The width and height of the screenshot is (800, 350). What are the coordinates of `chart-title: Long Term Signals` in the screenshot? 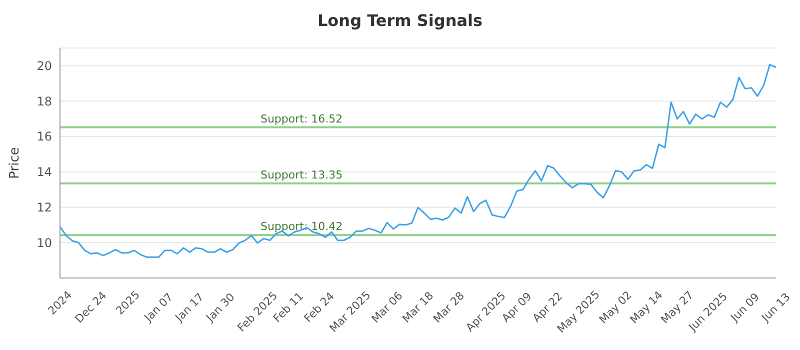 It's located at (400, 21).